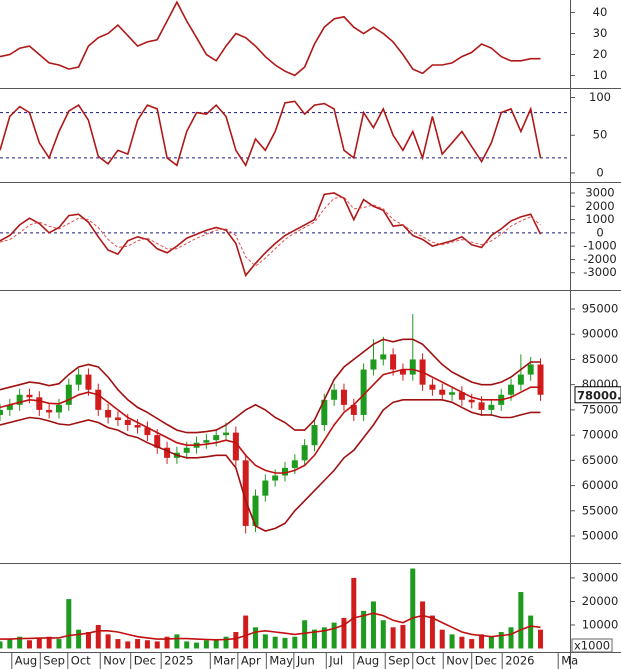  What do you see at coordinates (592, 645) in the screenshot?
I see `unit-box` at bounding box center [592, 645].